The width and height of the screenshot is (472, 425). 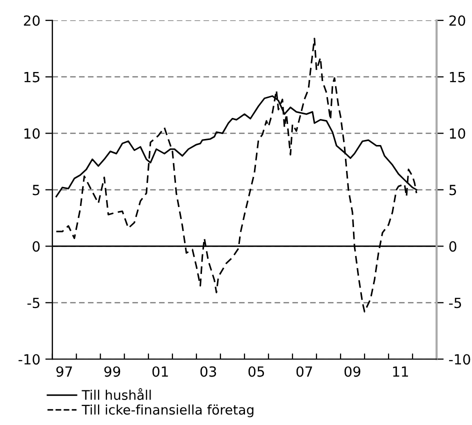 I want to click on legend-label: Till hushåll, so click(x=116, y=394).